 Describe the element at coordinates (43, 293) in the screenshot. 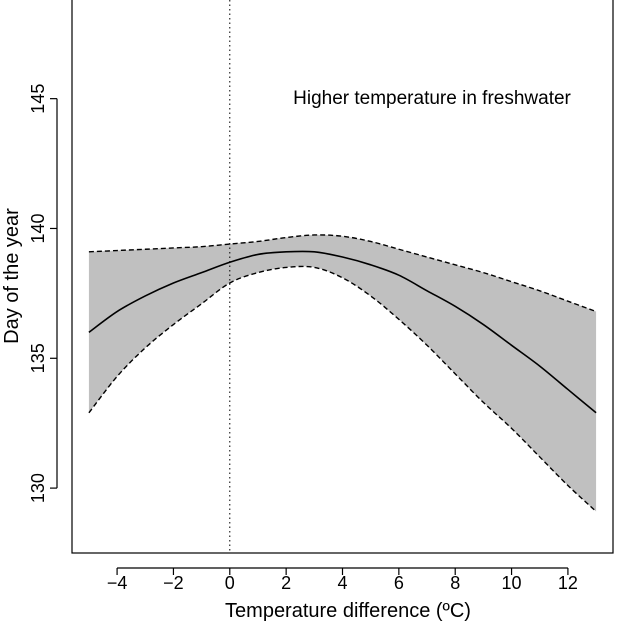

I see `y-axis: 130 135 140 145` at that location.